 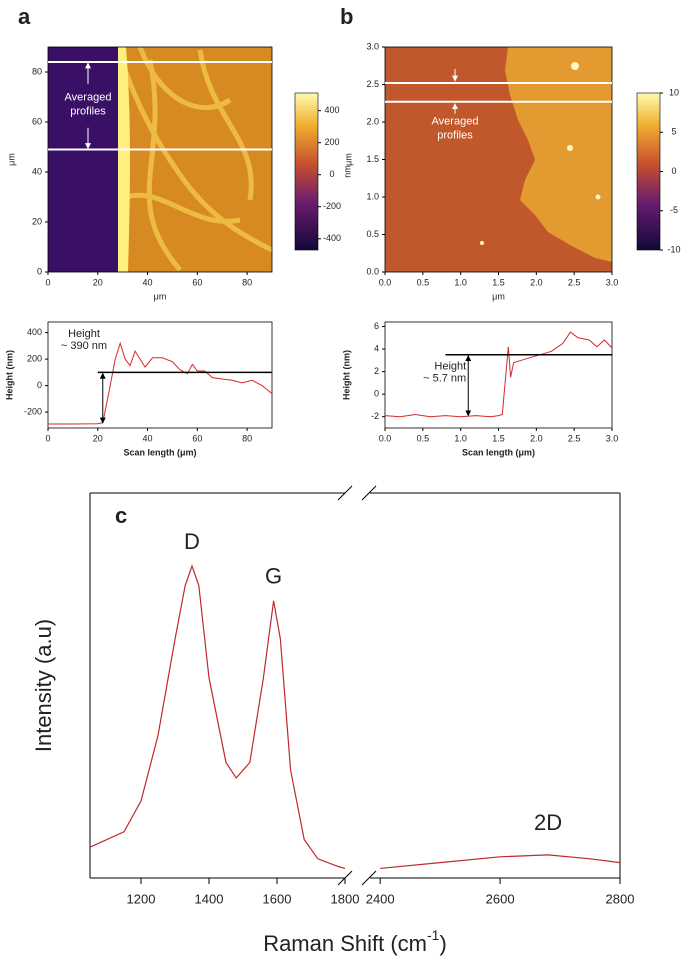 What do you see at coordinates (376, 371) in the screenshot?
I see `y-tick-label: 2` at bounding box center [376, 371].